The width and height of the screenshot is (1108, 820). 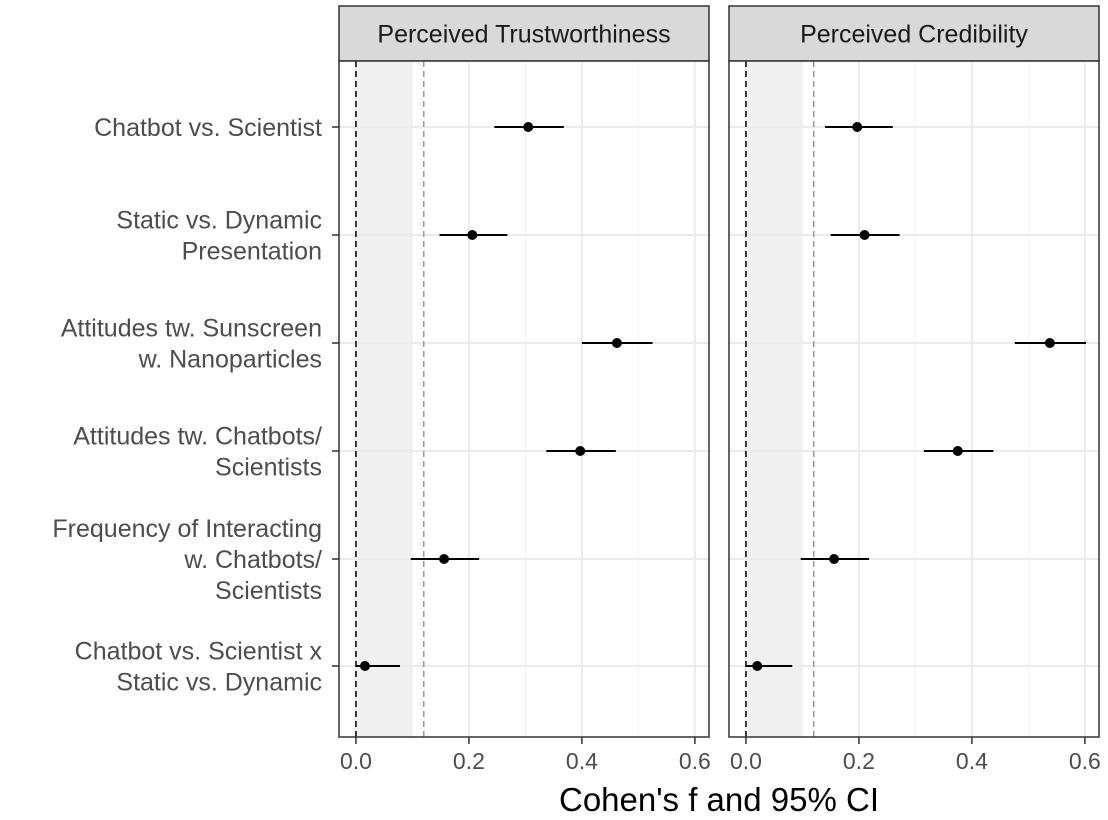 I want to click on category-label-attitudes-sunscreen: w. Nanoparticles, so click(x=230, y=360).